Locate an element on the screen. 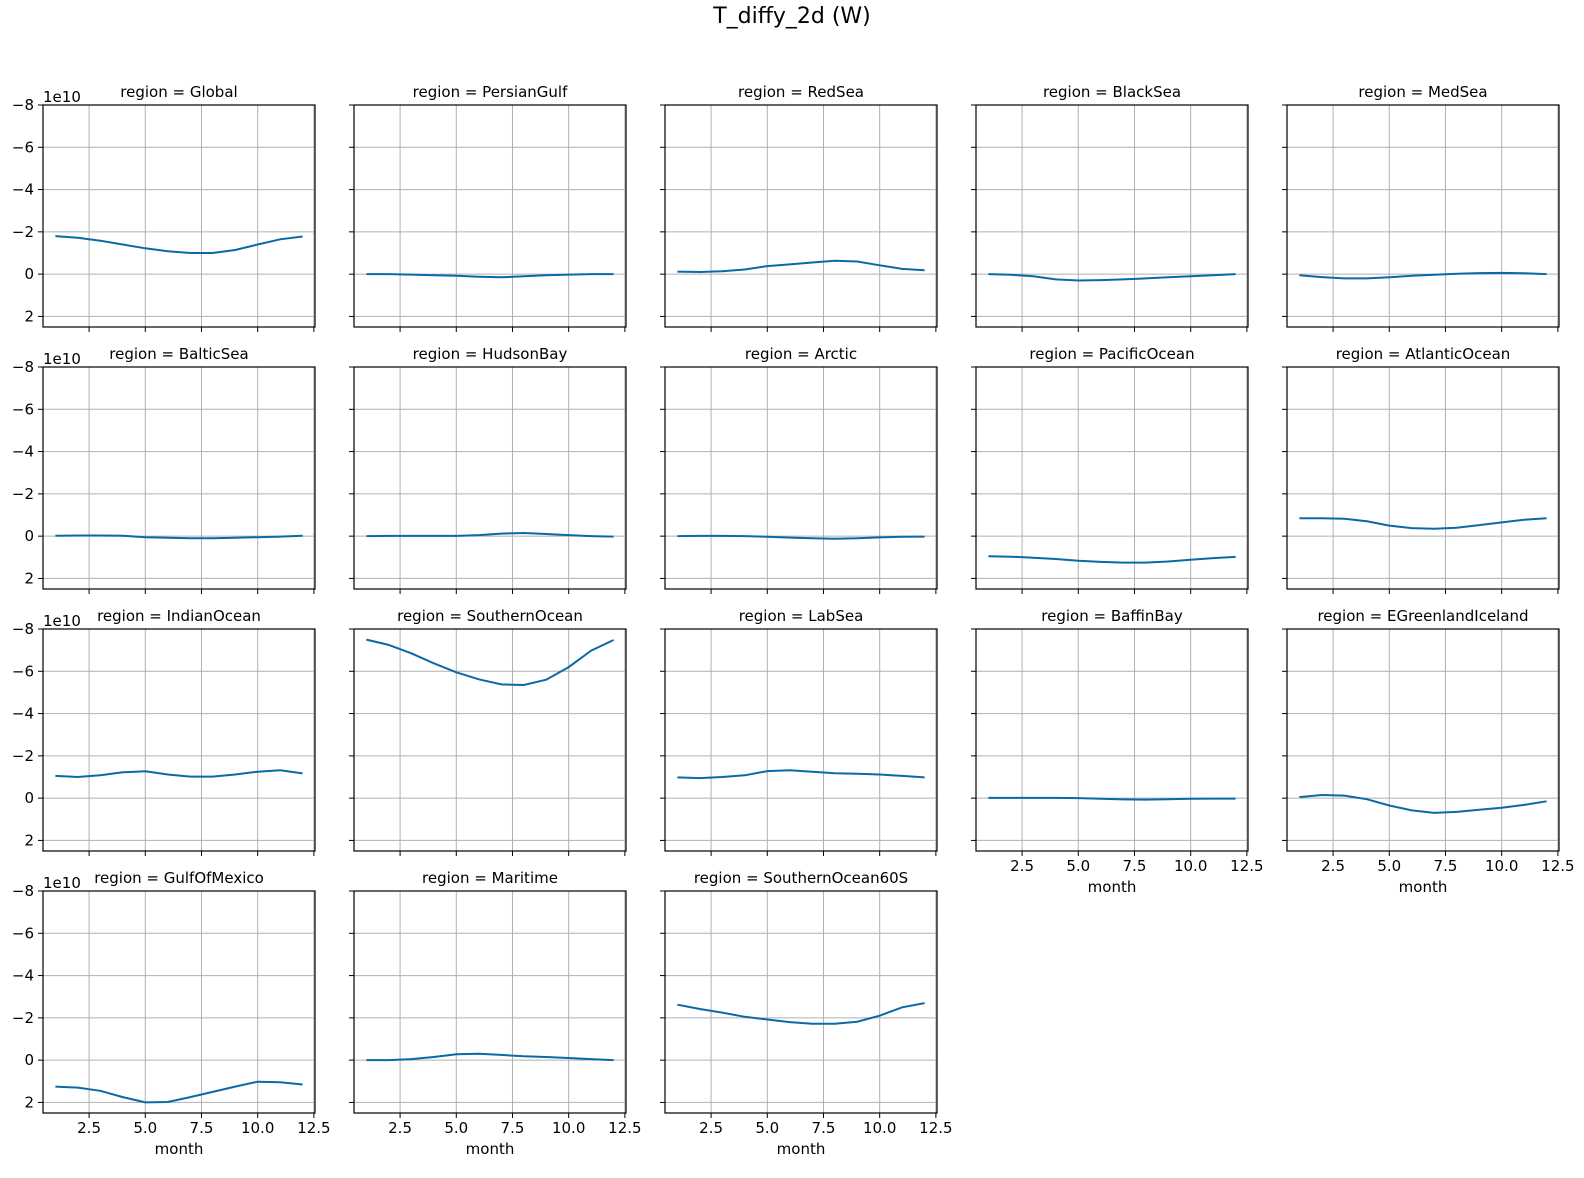 The height and width of the screenshot is (1178, 1584). panel-title: region = GulfOfMexico is located at coordinates (179, 878).